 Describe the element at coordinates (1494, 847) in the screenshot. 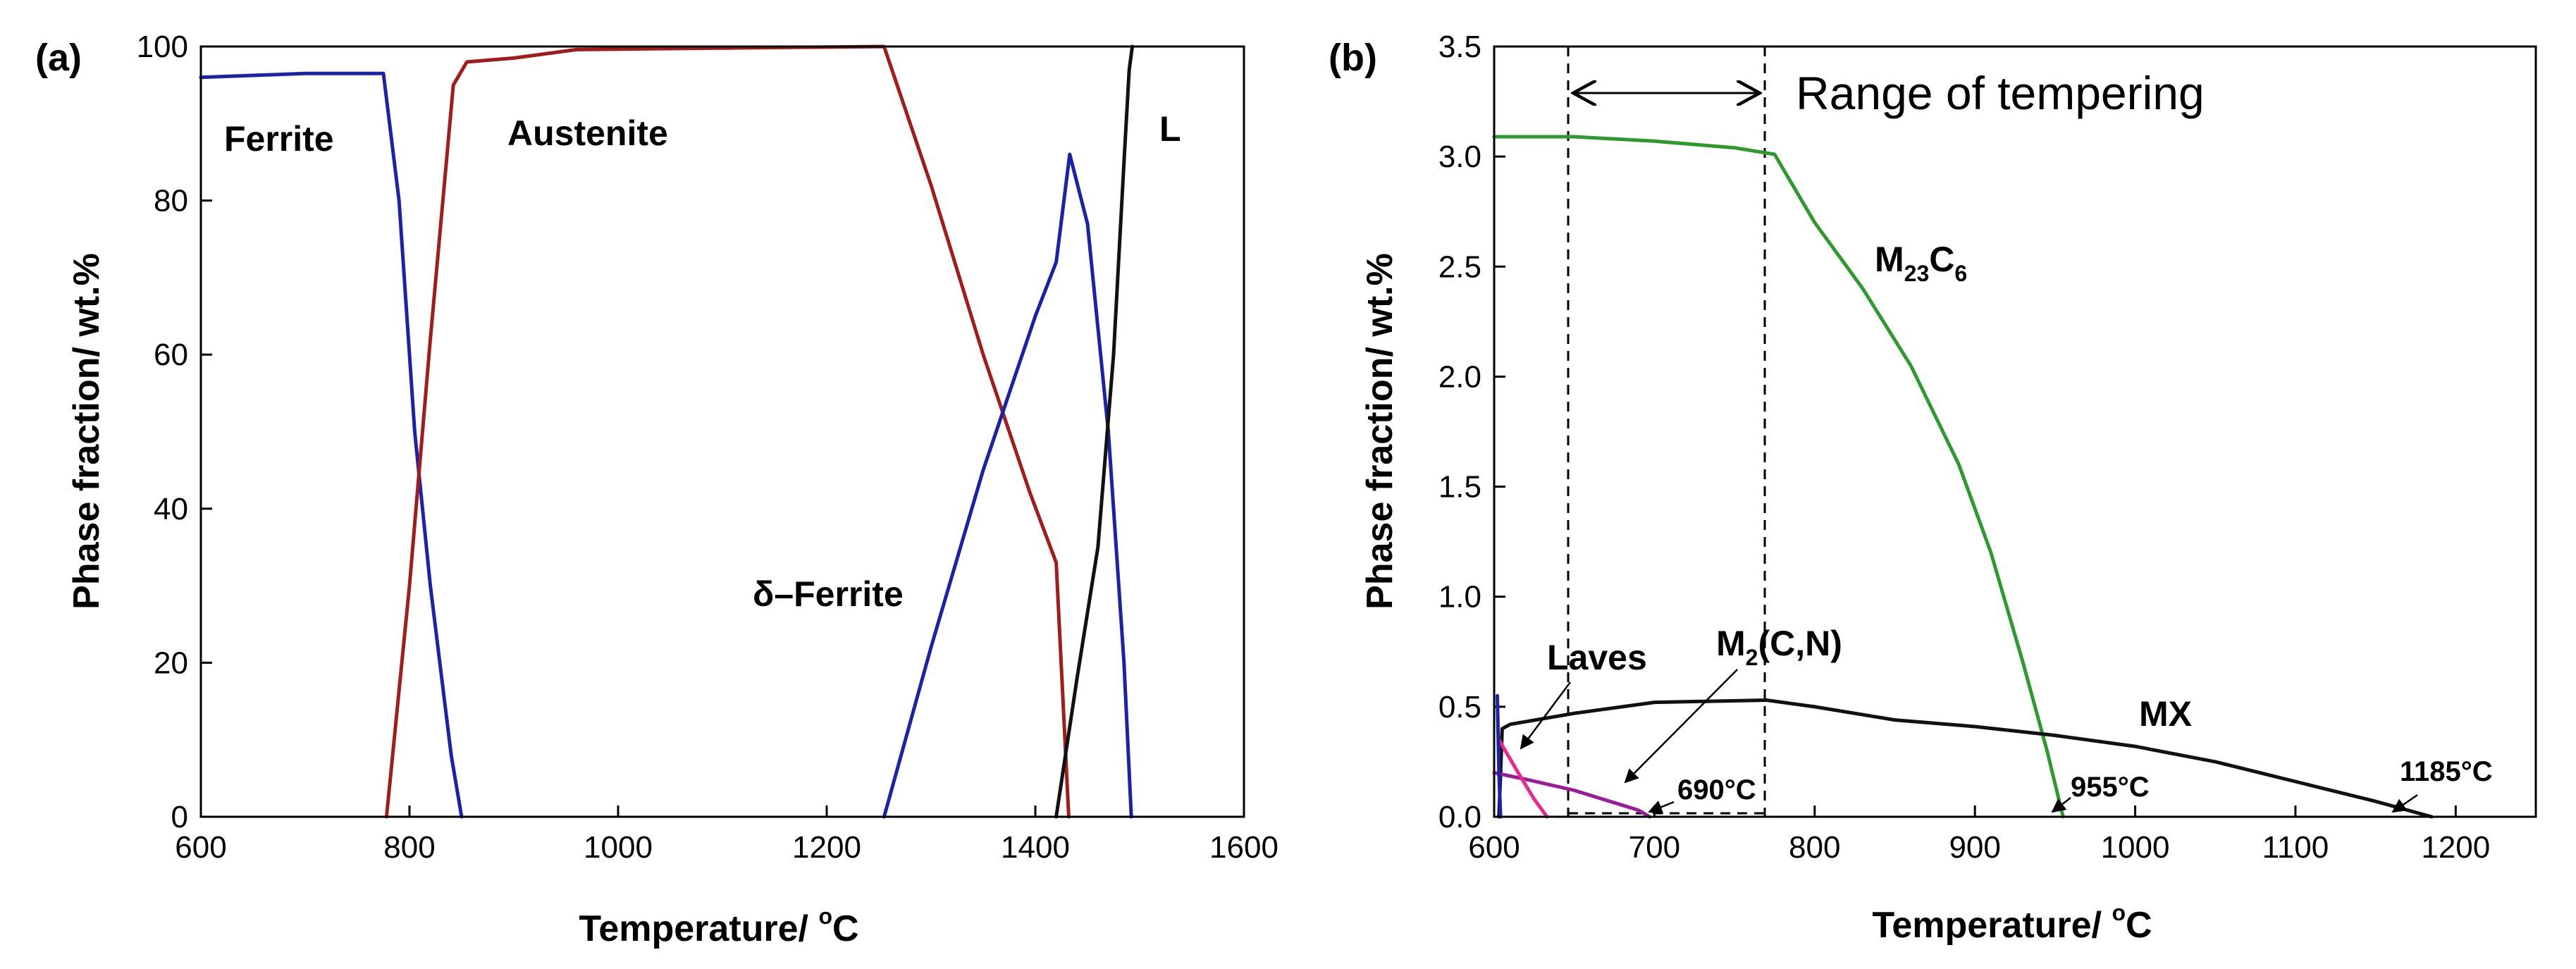

I see `panel-b-xtick-label: 600` at that location.